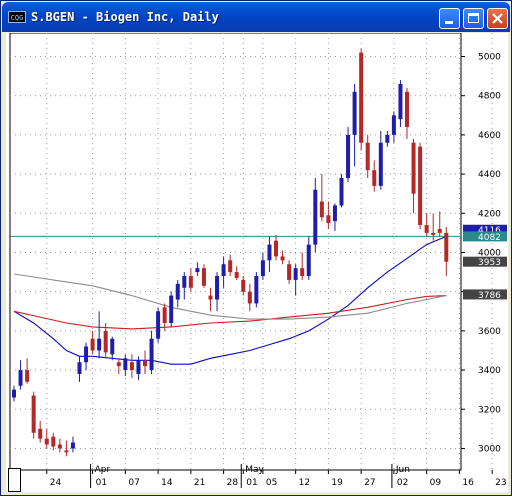 The width and height of the screenshot is (512, 496). Describe the element at coordinates (489, 332) in the screenshot. I see `y-tick-label: 3600` at that location.